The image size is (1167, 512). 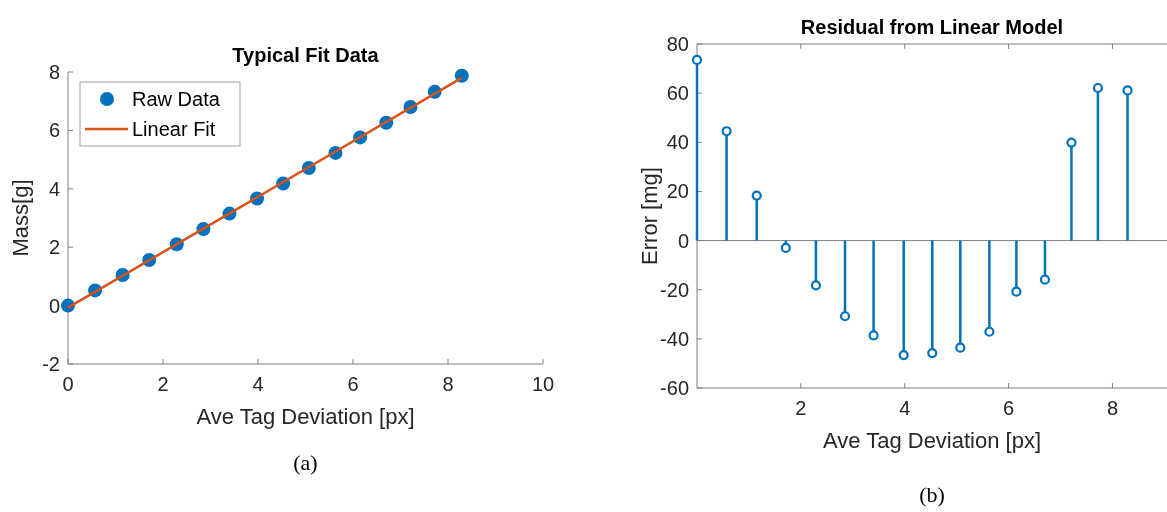 What do you see at coordinates (68, 384) in the screenshot?
I see `x-tick-label: 0` at bounding box center [68, 384].